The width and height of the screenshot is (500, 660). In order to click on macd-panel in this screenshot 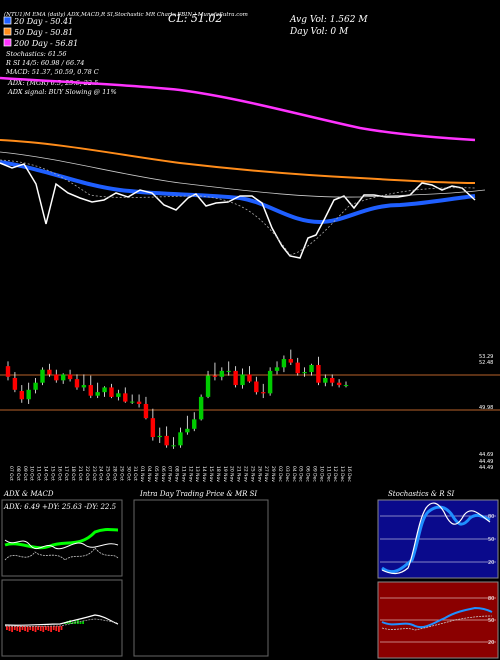, I will do `click(62, 618)`.